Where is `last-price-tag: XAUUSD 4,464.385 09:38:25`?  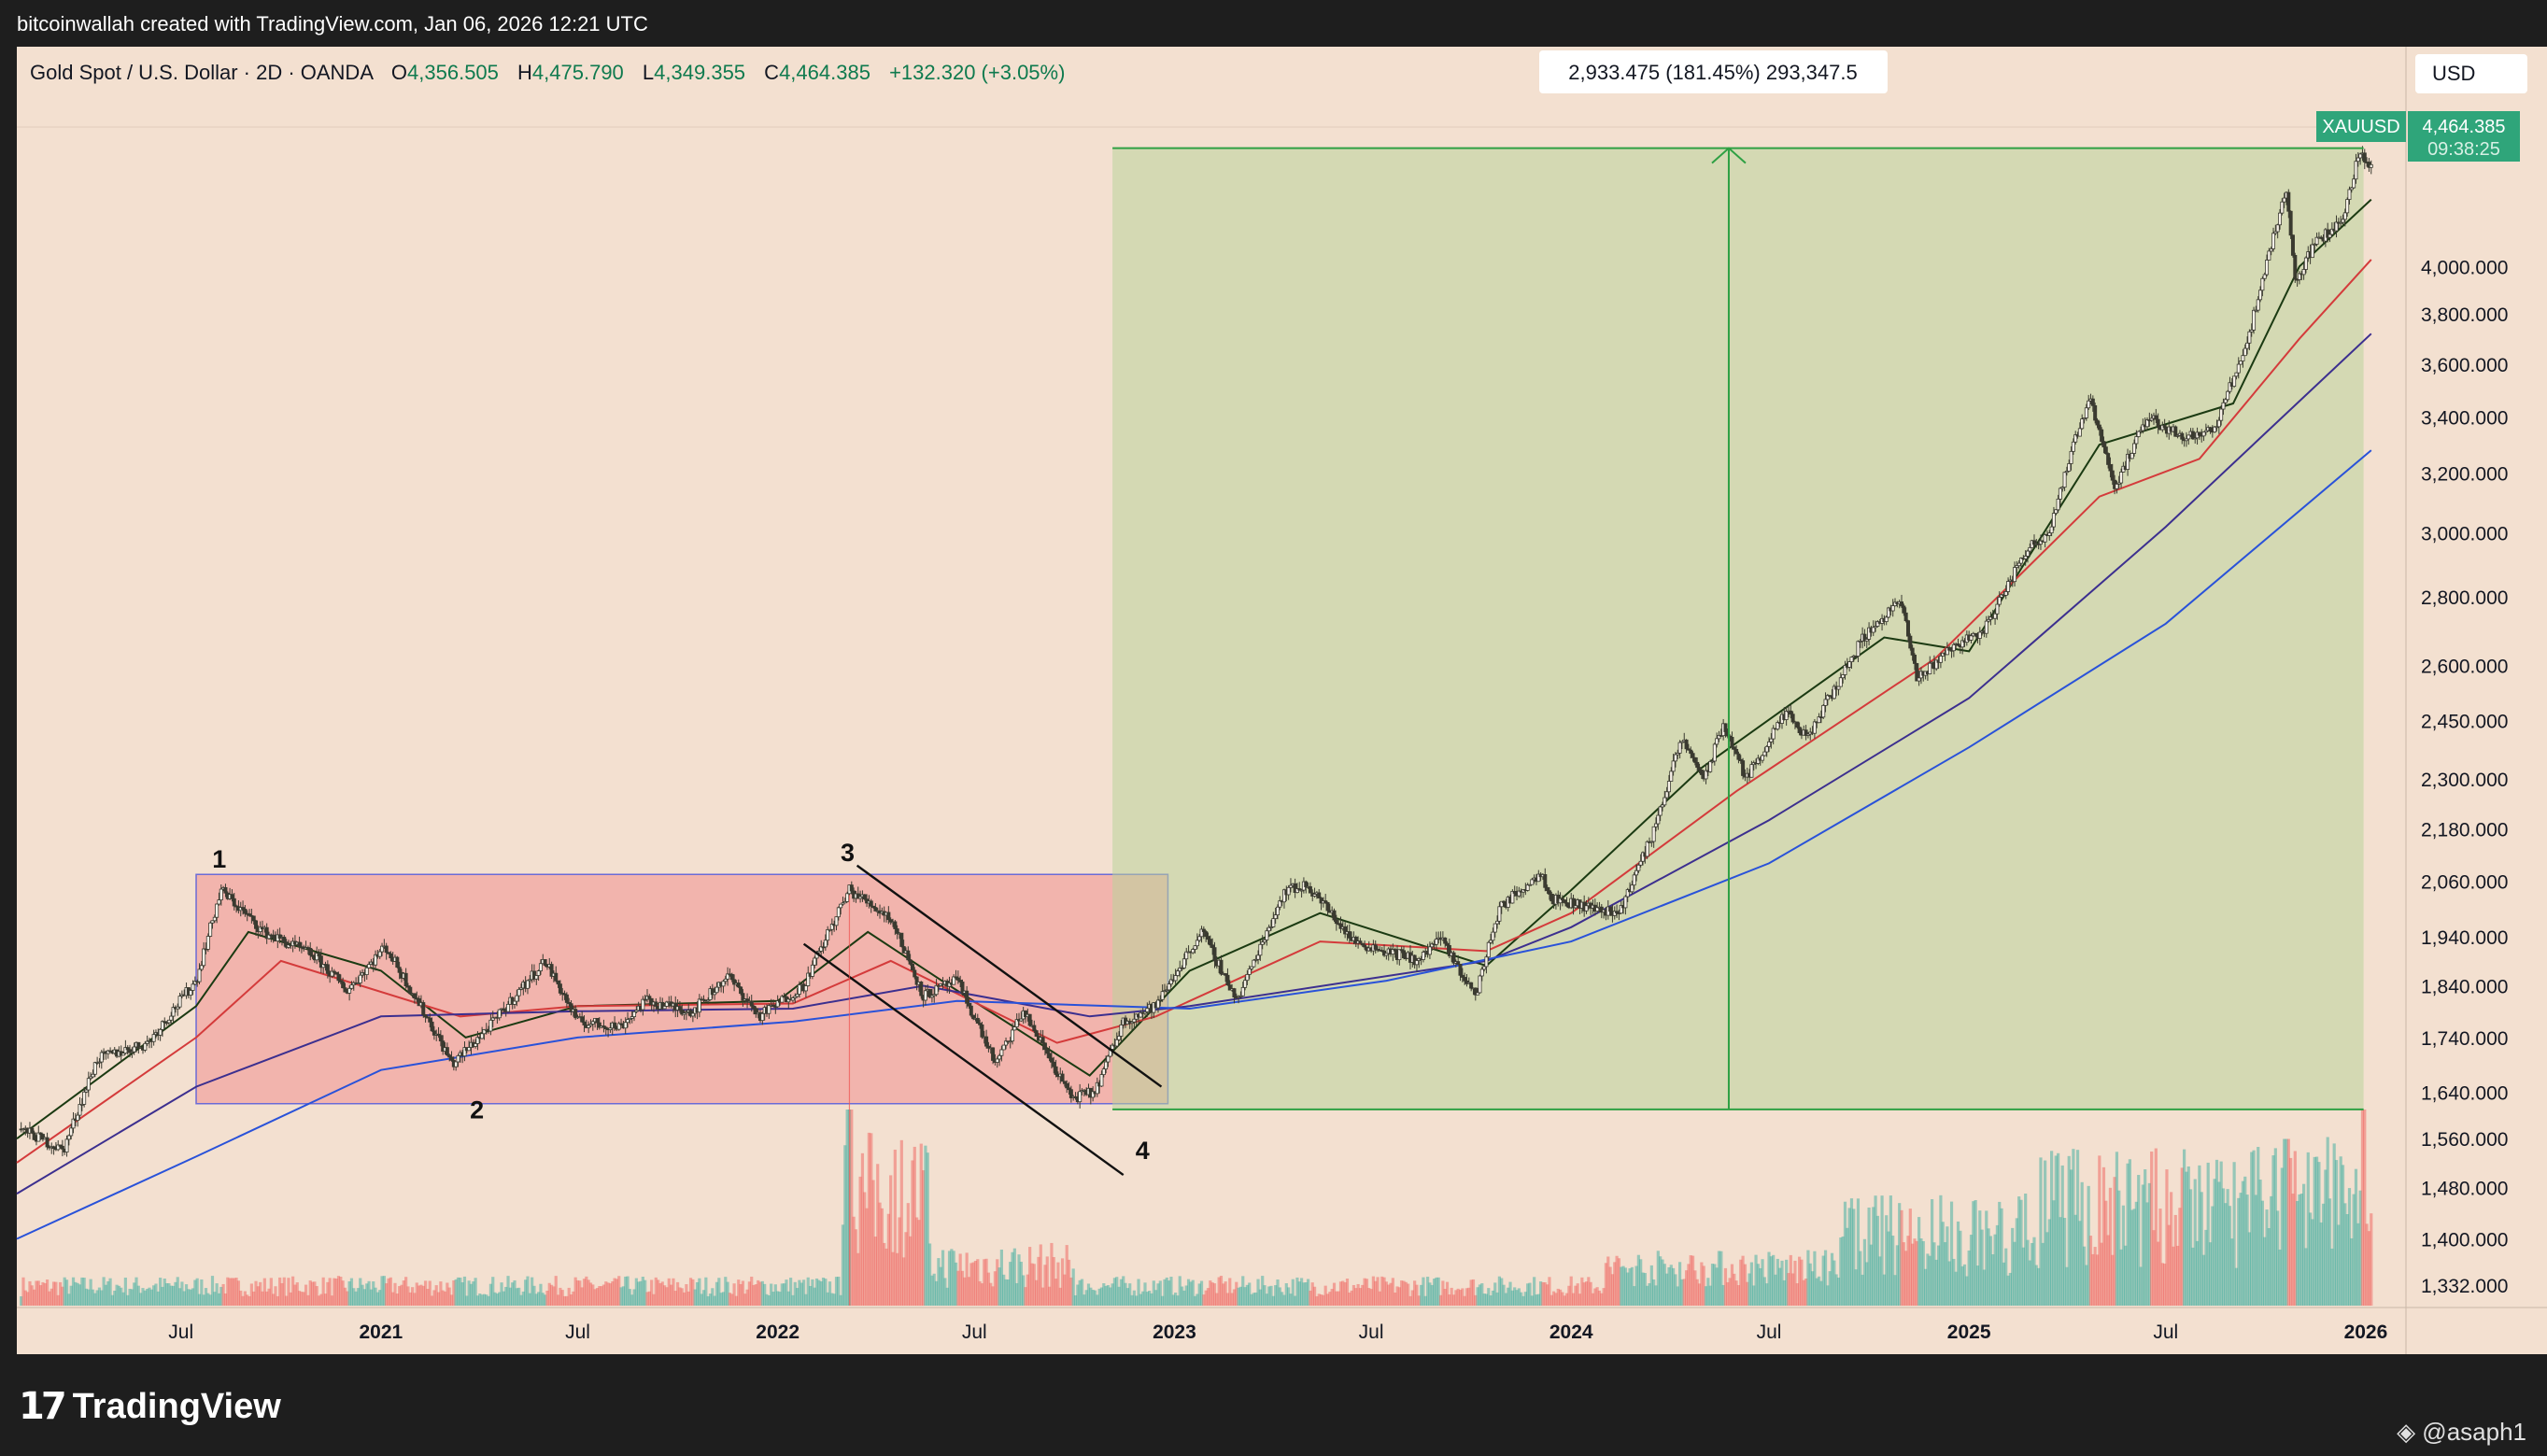
last-price-tag: XAUUSD 4,464.385 09:38:25 is located at coordinates (2418, 136).